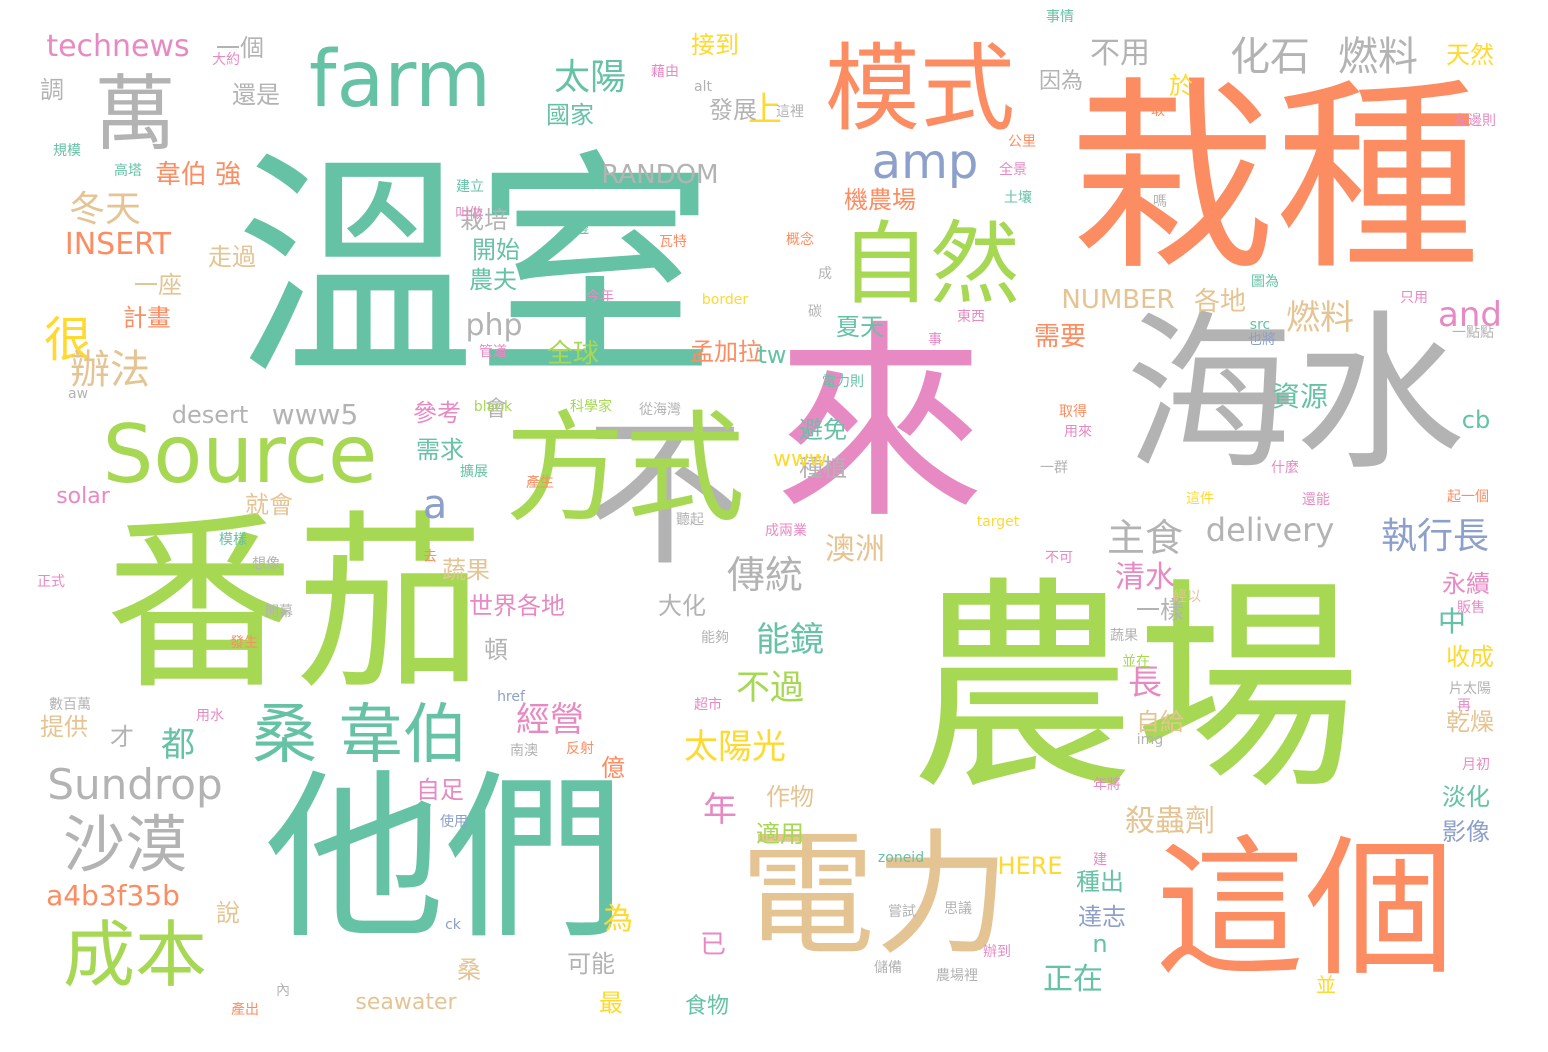 Image resolution: width=1548 pixels, height=1052 pixels. Describe the element at coordinates (511, 697) in the screenshot. I see `word-178: href` at that location.